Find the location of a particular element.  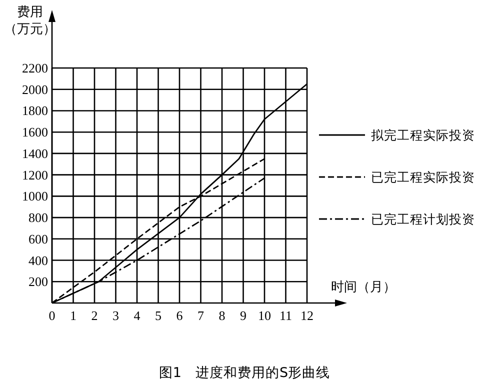

legend-label: 拟完工程实际投资 is located at coordinates (423, 135).